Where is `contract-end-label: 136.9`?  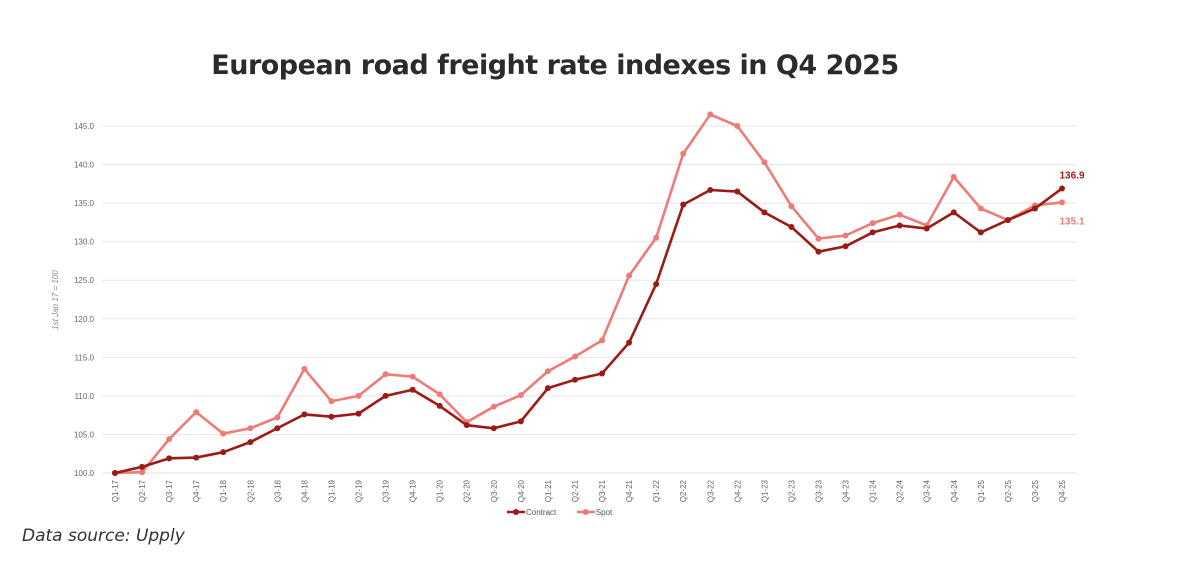 contract-end-label: 136.9 is located at coordinates (1071, 175).